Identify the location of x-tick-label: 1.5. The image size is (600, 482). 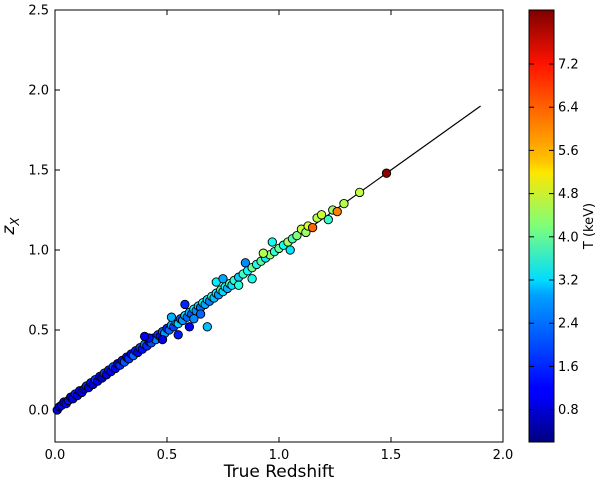
(391, 455).